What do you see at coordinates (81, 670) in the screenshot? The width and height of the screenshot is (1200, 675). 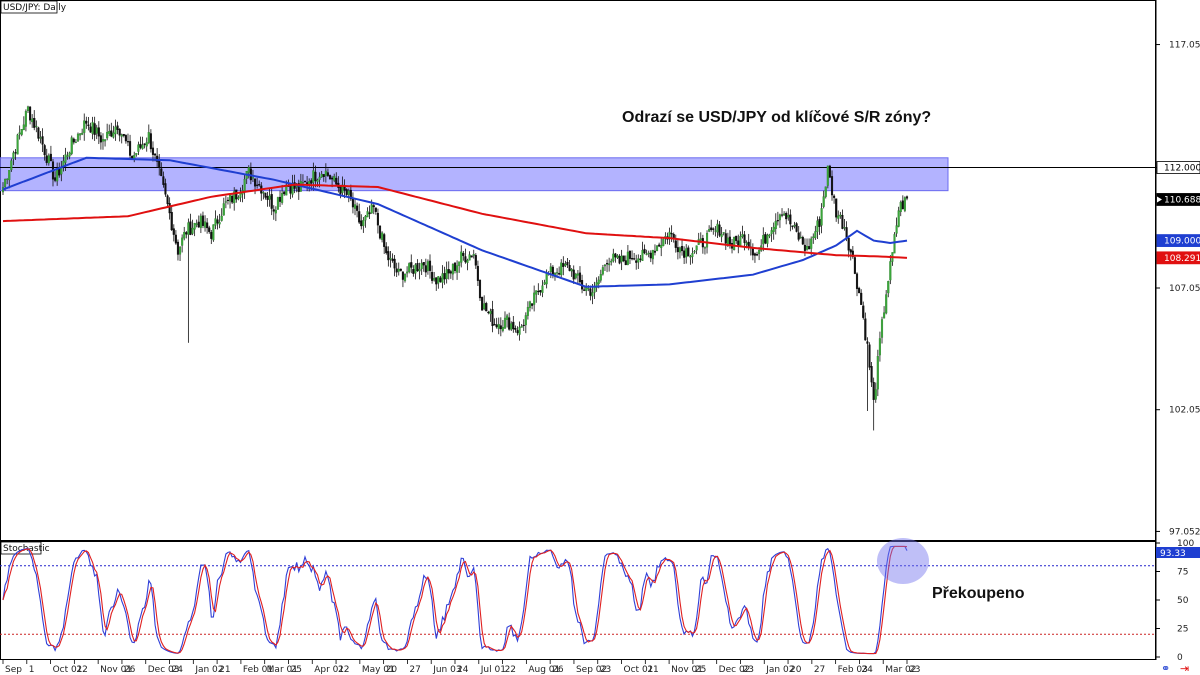 I see `time-tick-label: 22` at bounding box center [81, 670].